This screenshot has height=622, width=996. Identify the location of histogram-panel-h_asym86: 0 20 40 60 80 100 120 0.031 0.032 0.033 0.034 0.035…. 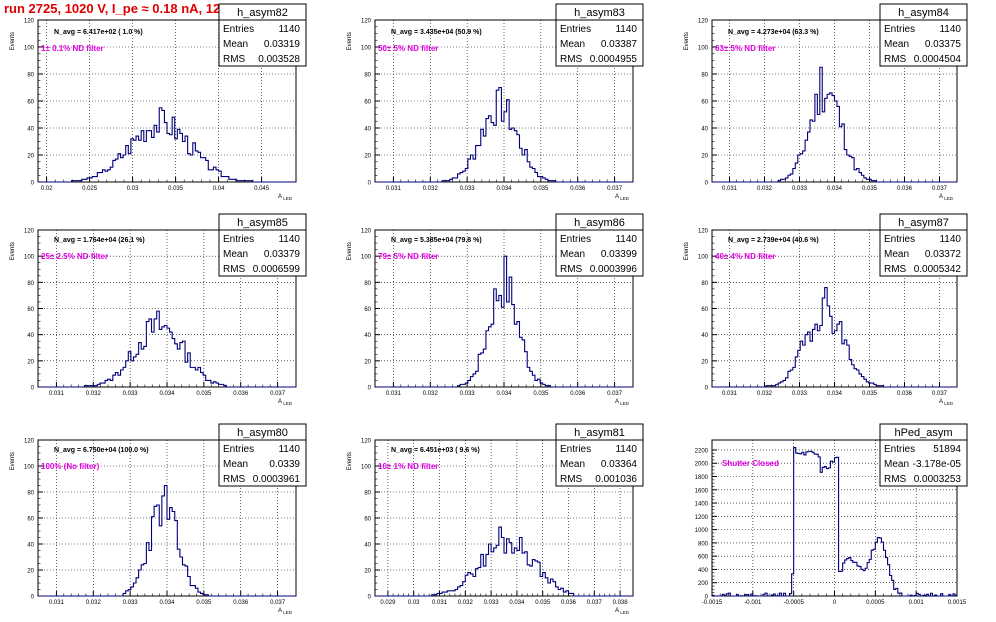
(495, 309).